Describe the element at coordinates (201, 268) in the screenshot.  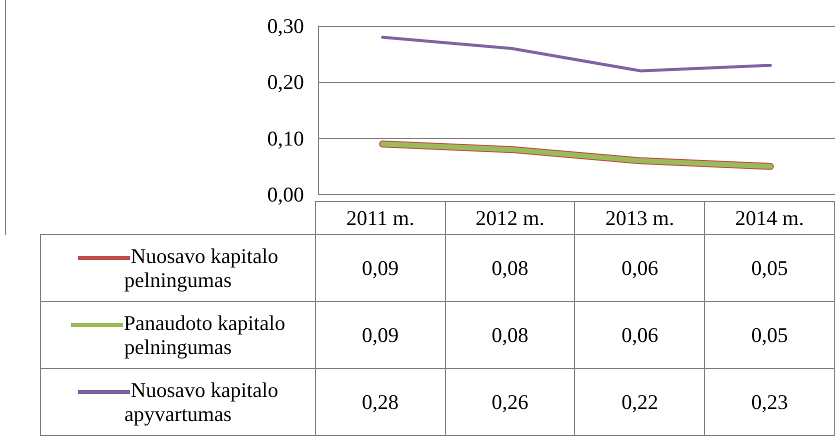
I see `legend-label: Nuosavo kapitalo pelningumas` at that location.